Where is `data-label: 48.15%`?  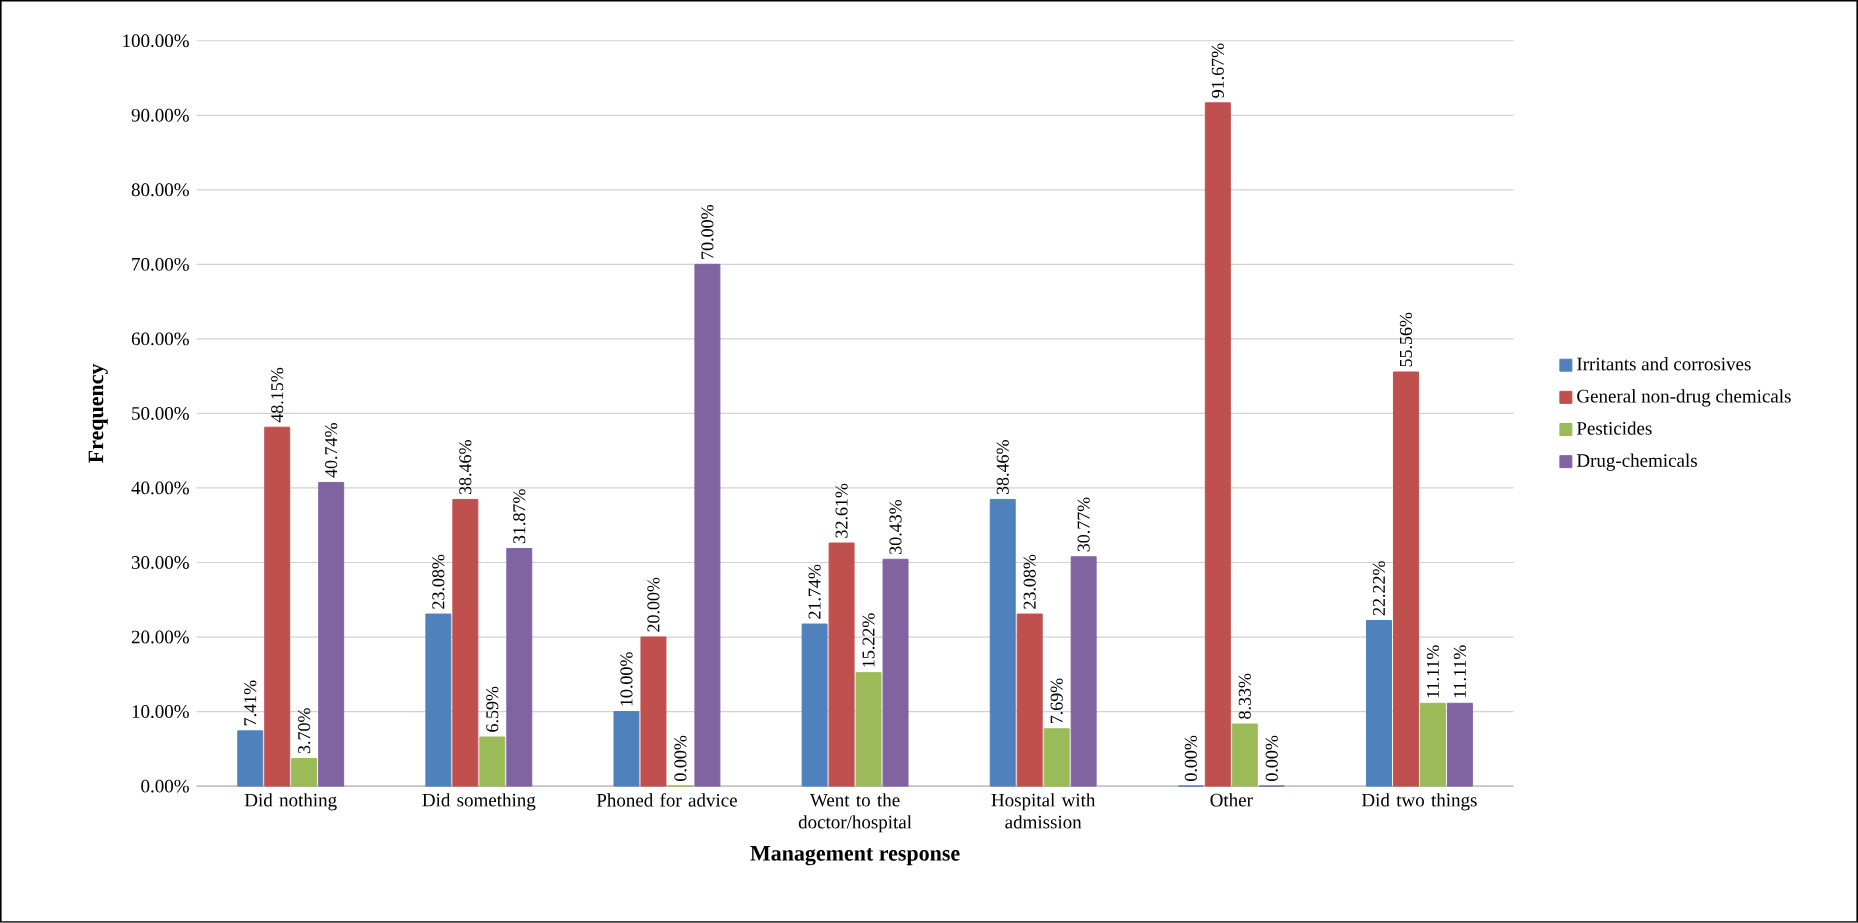
data-label: 48.15% is located at coordinates (277, 395).